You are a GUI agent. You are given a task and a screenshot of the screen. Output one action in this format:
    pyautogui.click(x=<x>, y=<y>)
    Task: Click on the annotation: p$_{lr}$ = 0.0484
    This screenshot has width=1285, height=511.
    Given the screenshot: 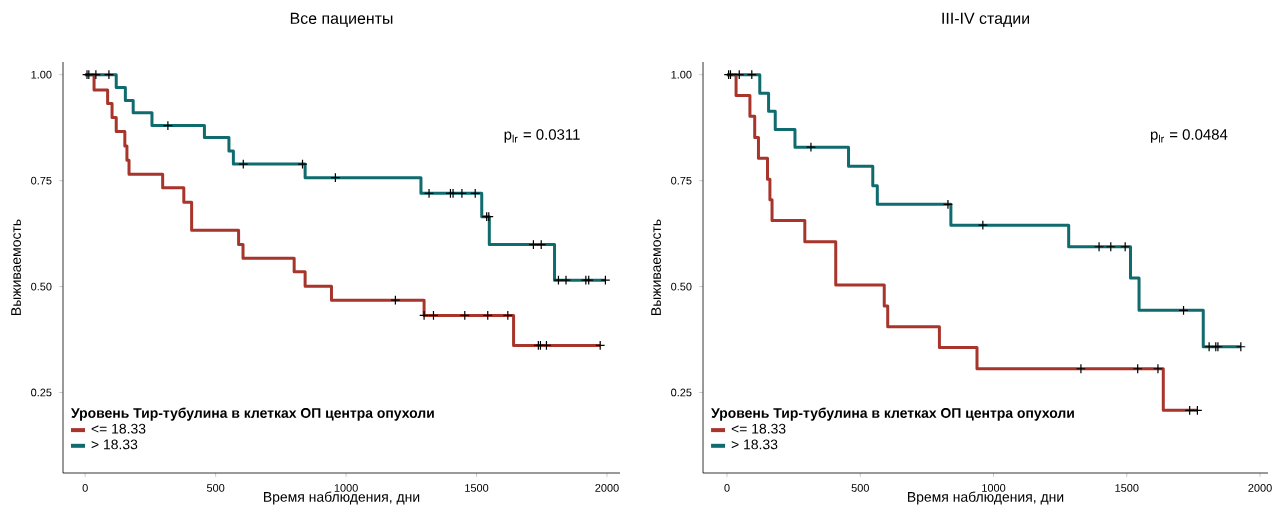 What is the action you would take?
    pyautogui.click(x=1189, y=136)
    